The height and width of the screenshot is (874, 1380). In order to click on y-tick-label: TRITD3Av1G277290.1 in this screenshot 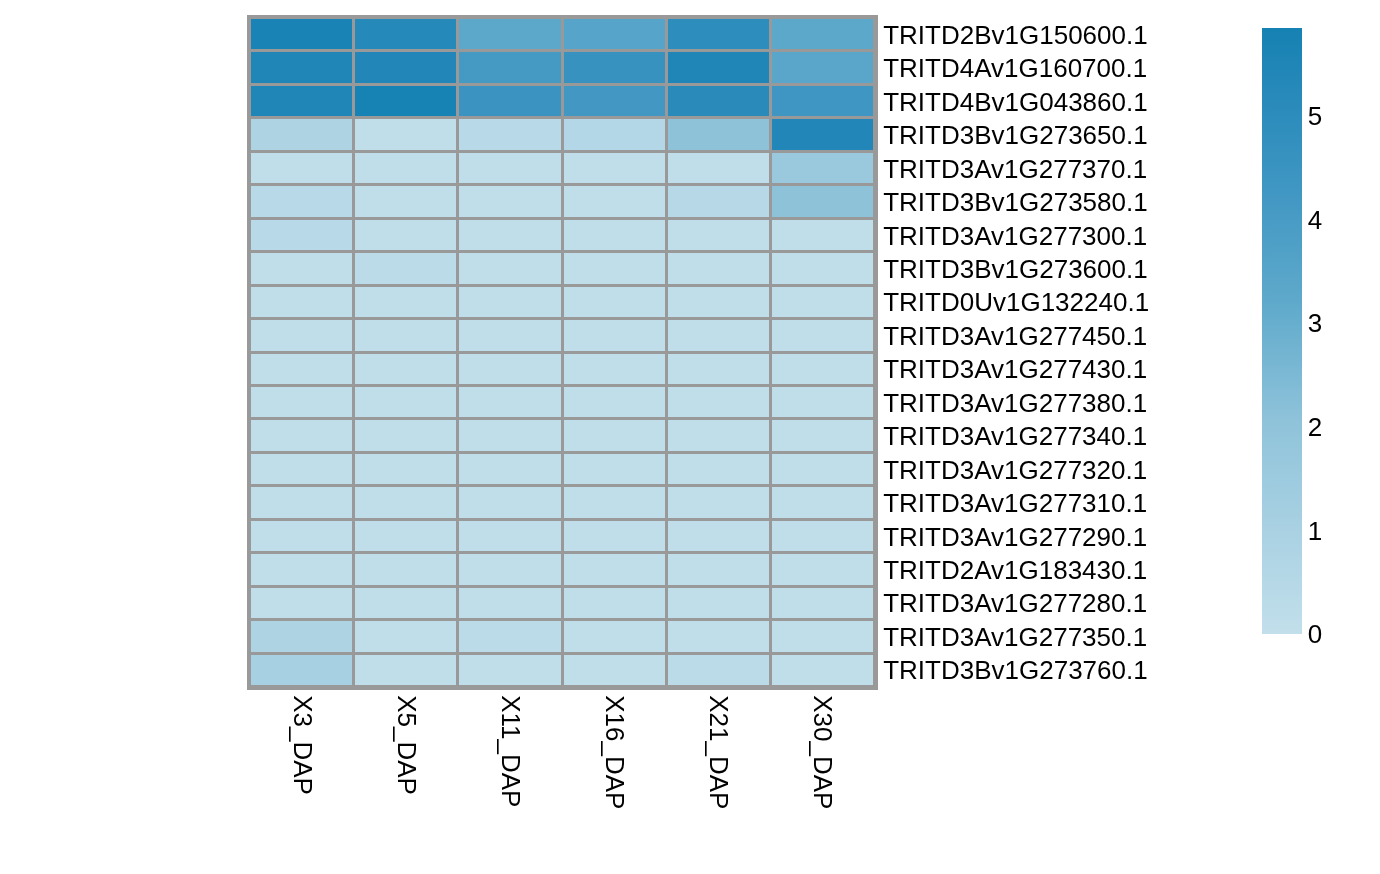, I will do `click(1015, 536)`.